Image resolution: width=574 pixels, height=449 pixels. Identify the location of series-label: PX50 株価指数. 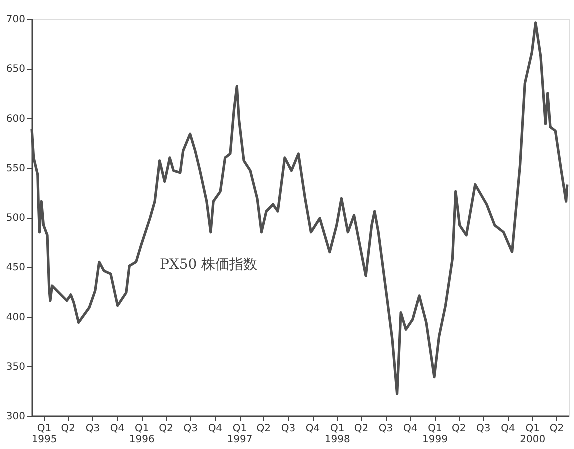
(209, 265).